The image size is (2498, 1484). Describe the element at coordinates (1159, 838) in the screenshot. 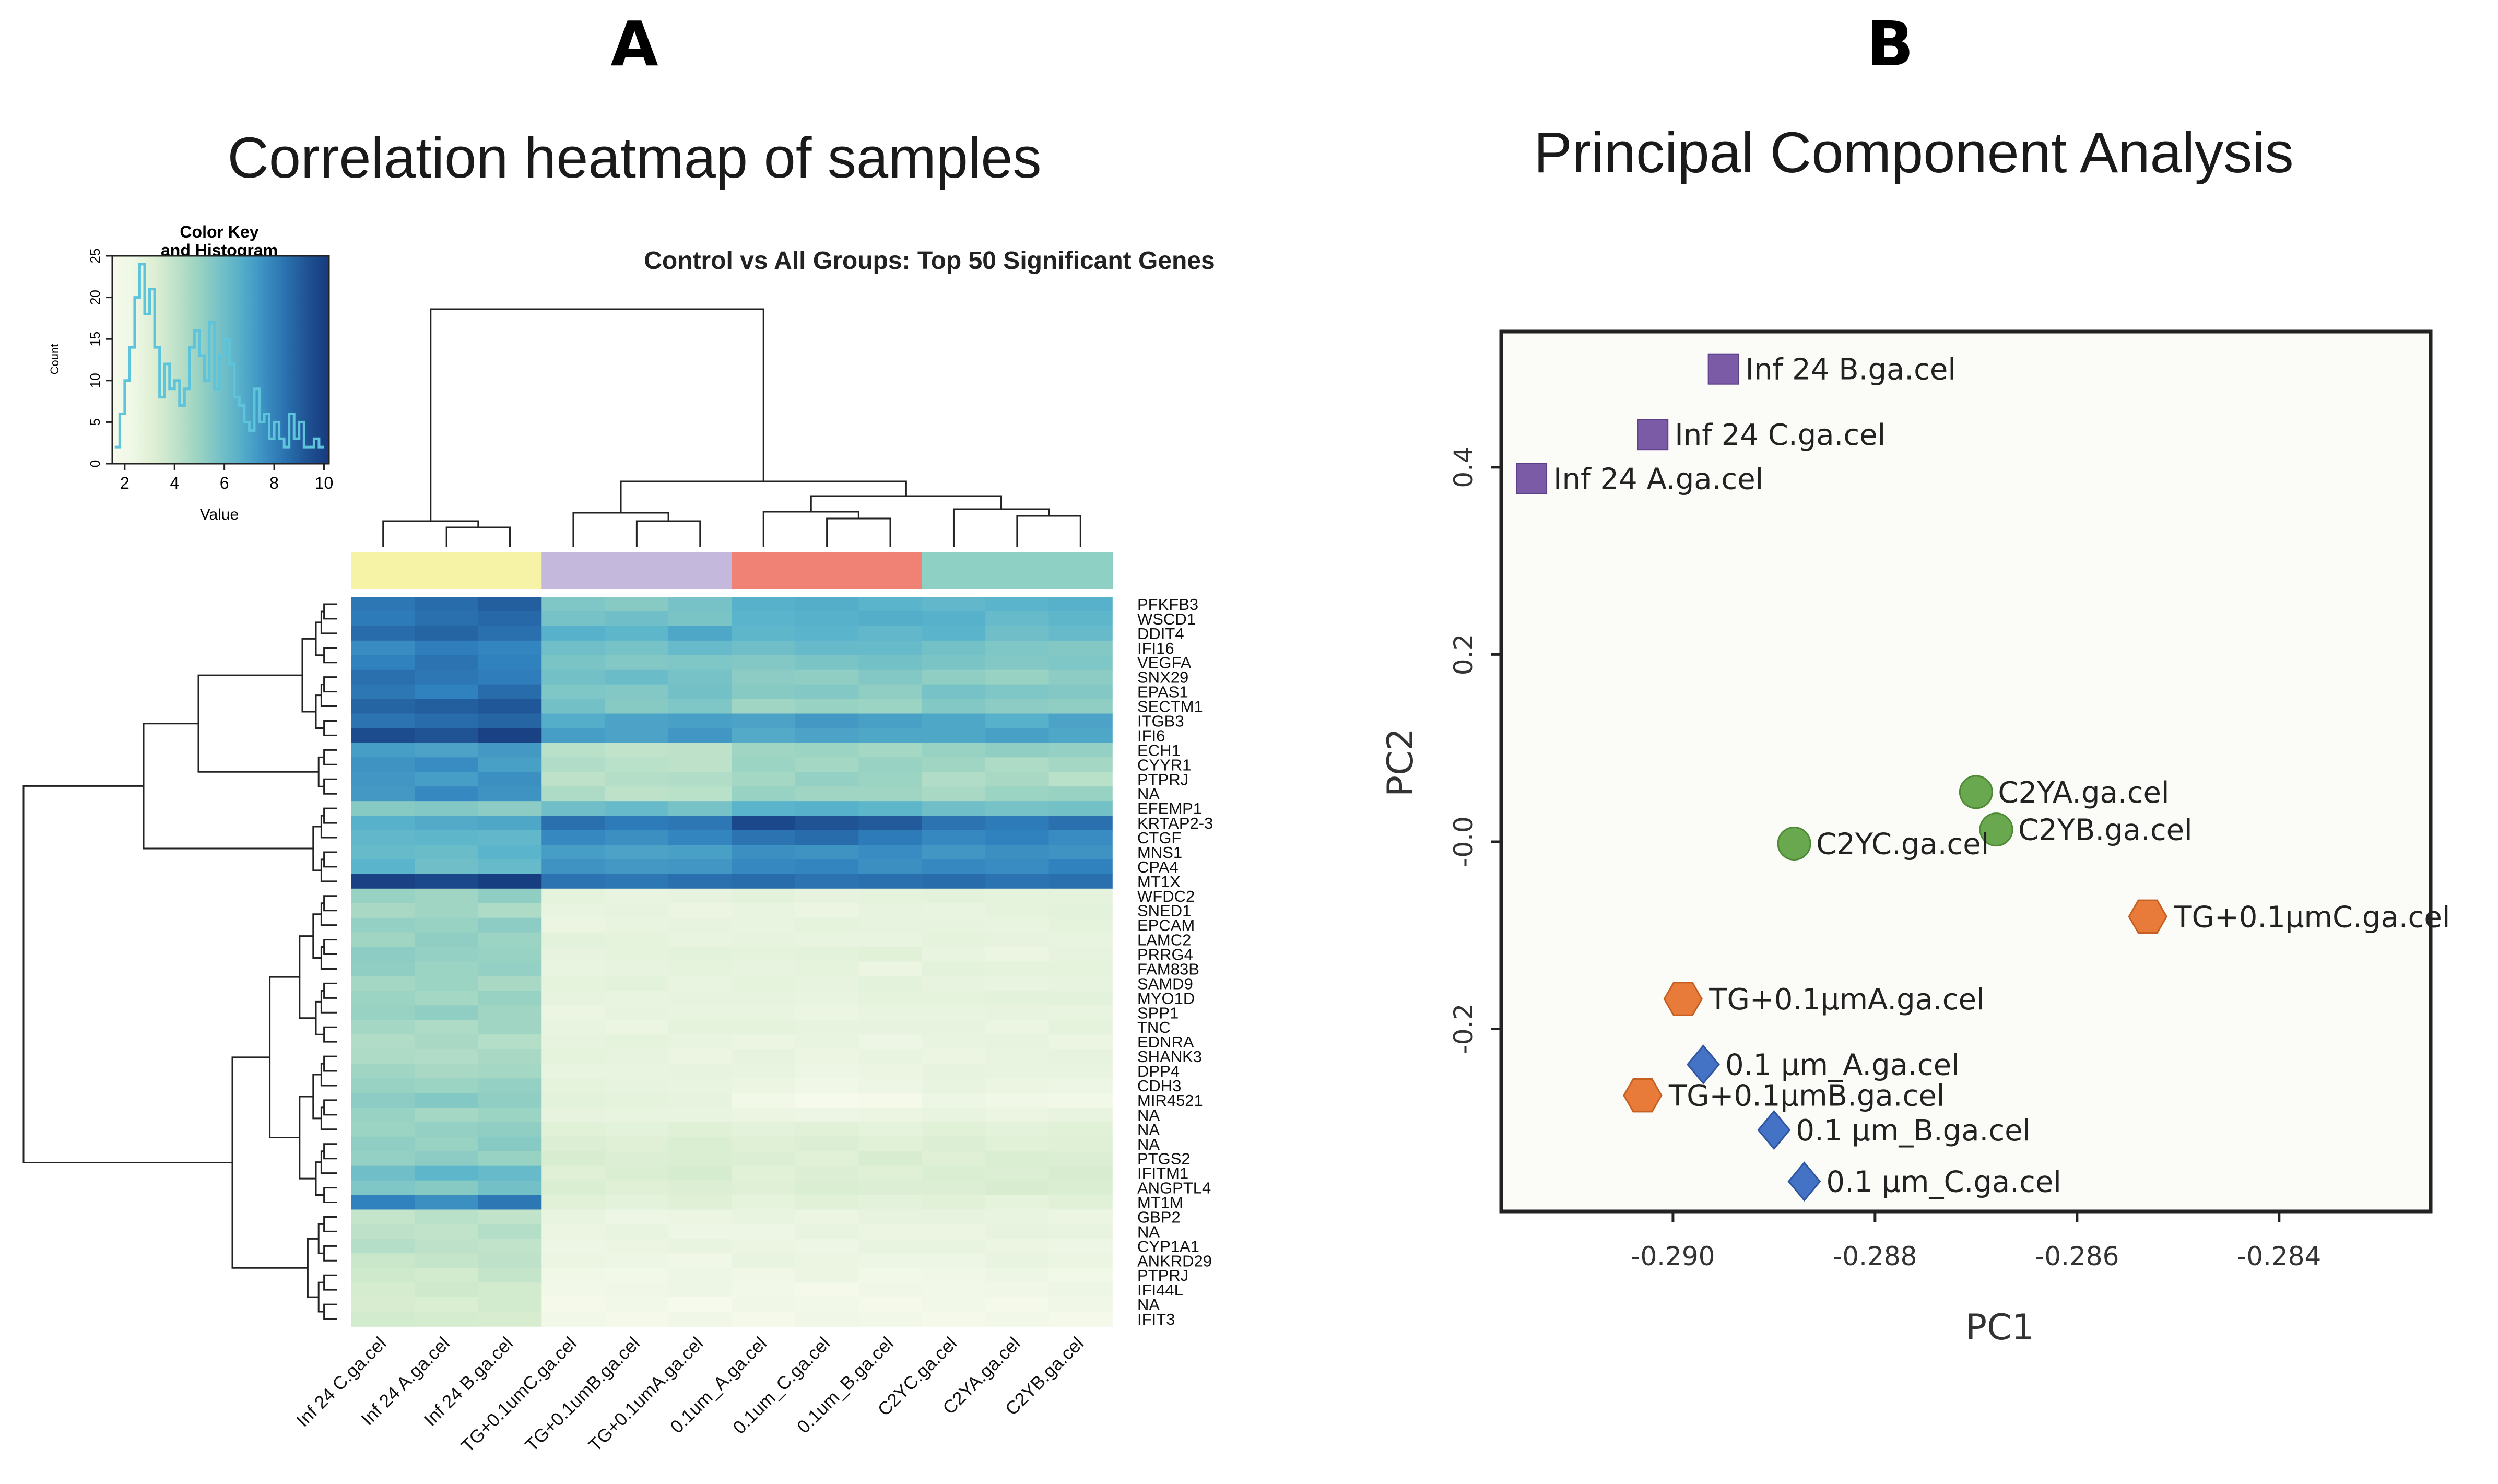

I see `heatmap-row-label: CTGF` at that location.